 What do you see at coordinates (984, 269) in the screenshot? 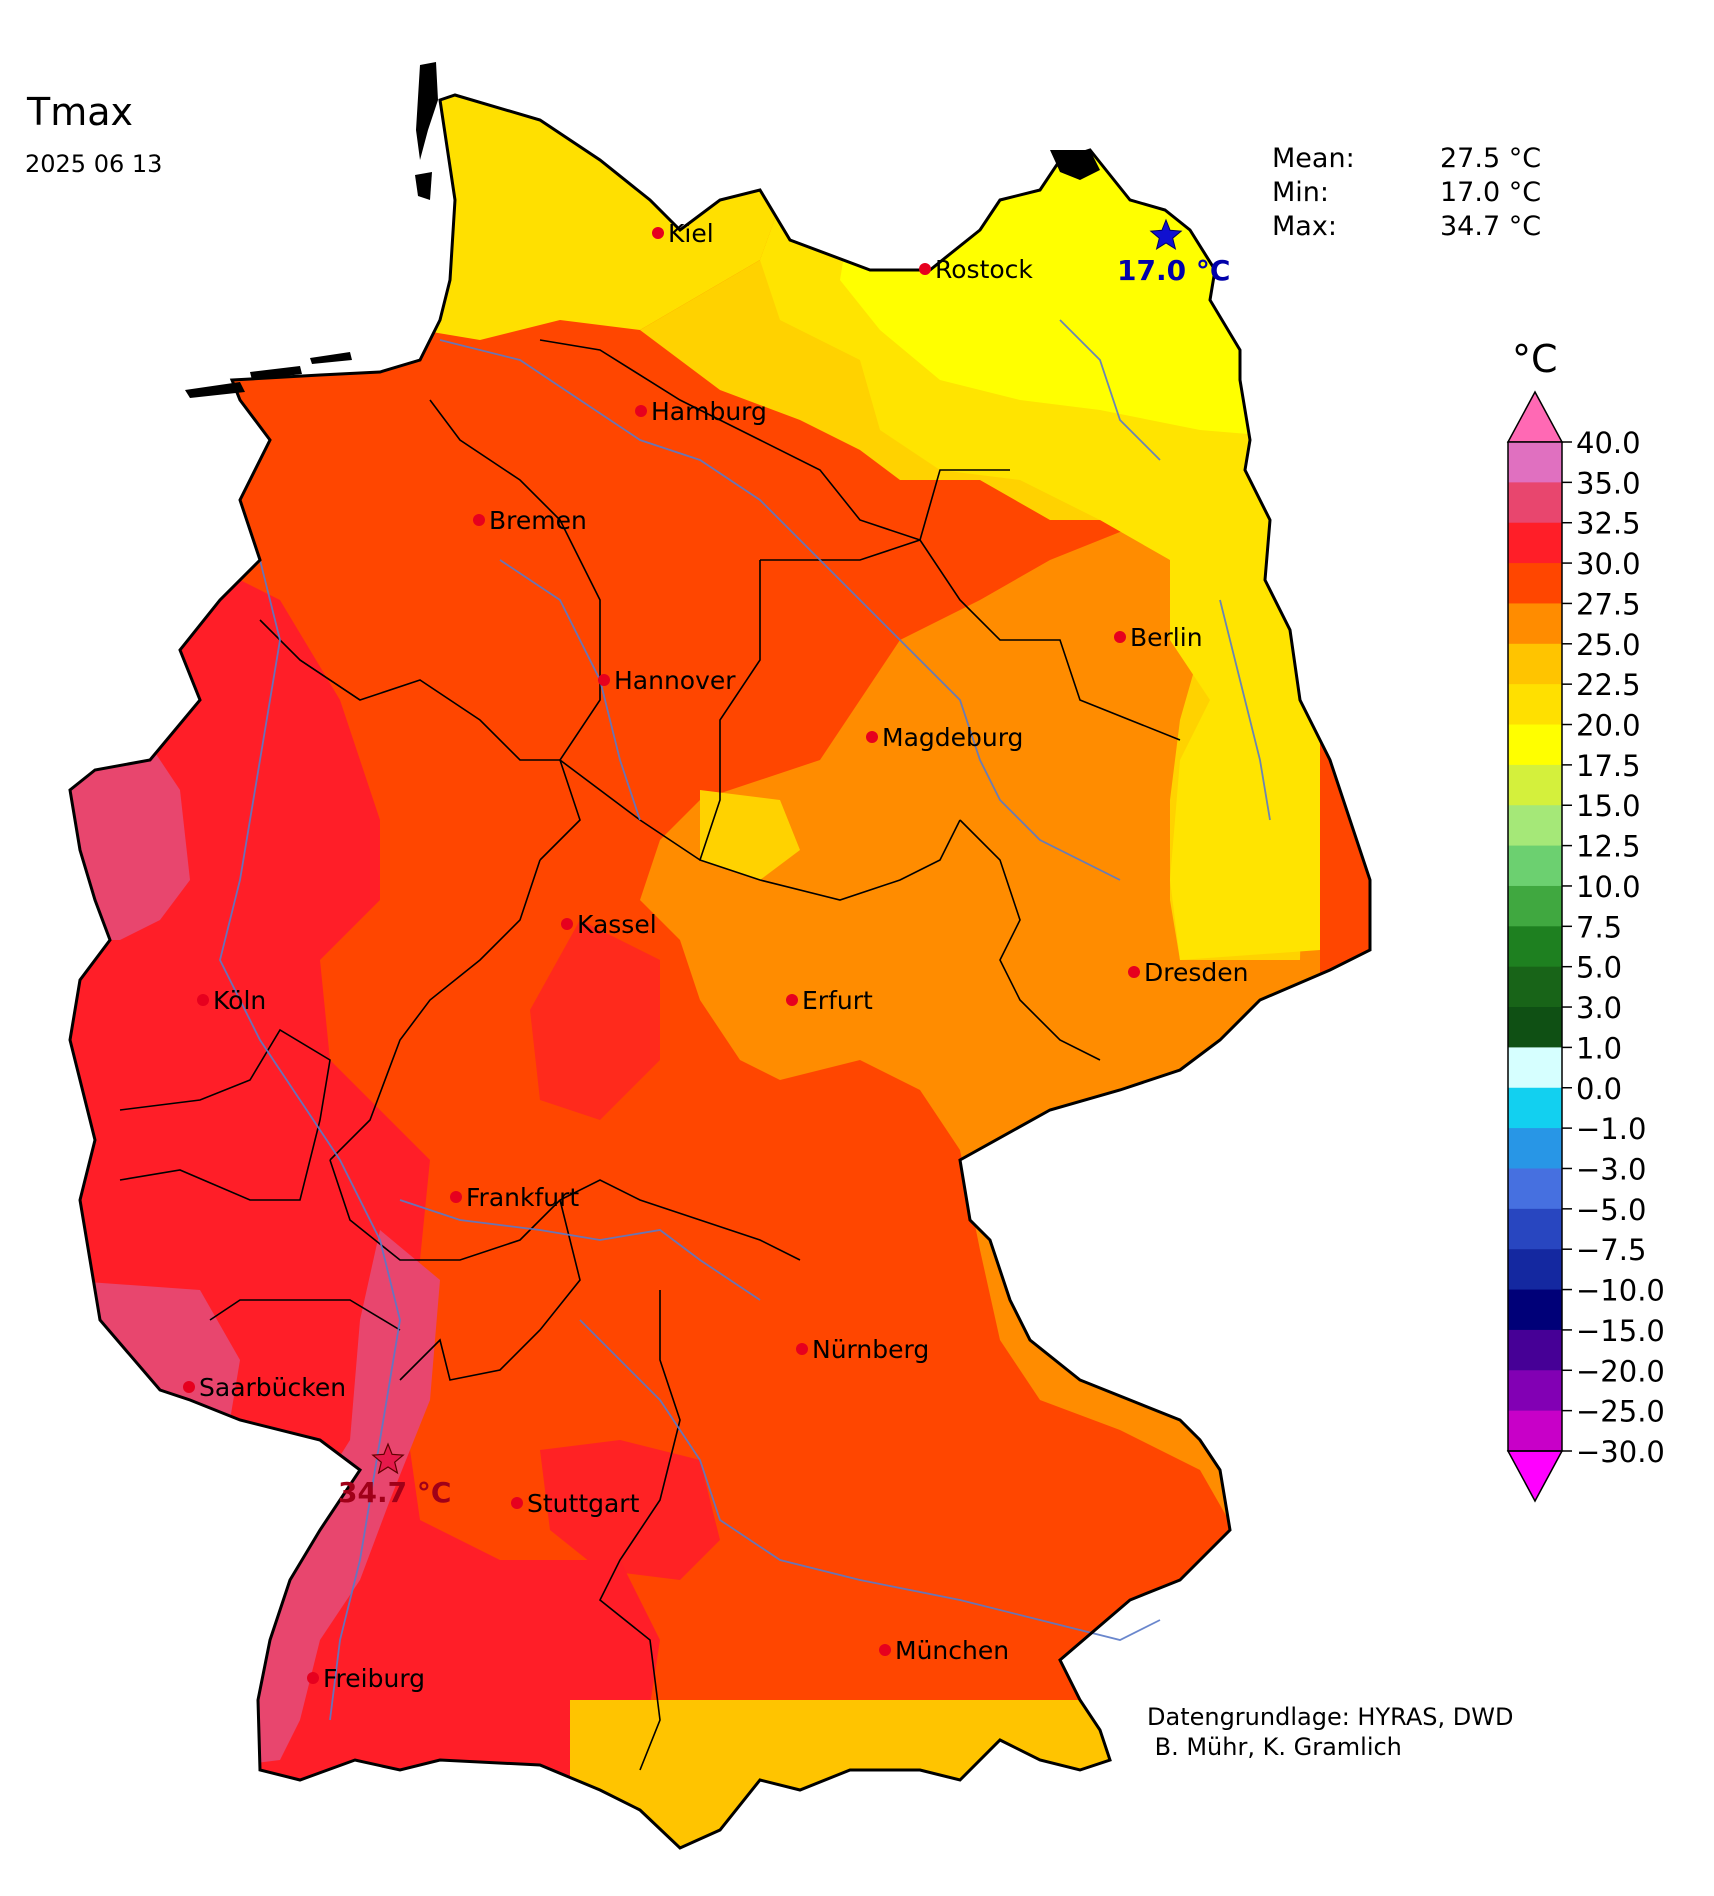
I see `city-label: Rostock` at bounding box center [984, 269].